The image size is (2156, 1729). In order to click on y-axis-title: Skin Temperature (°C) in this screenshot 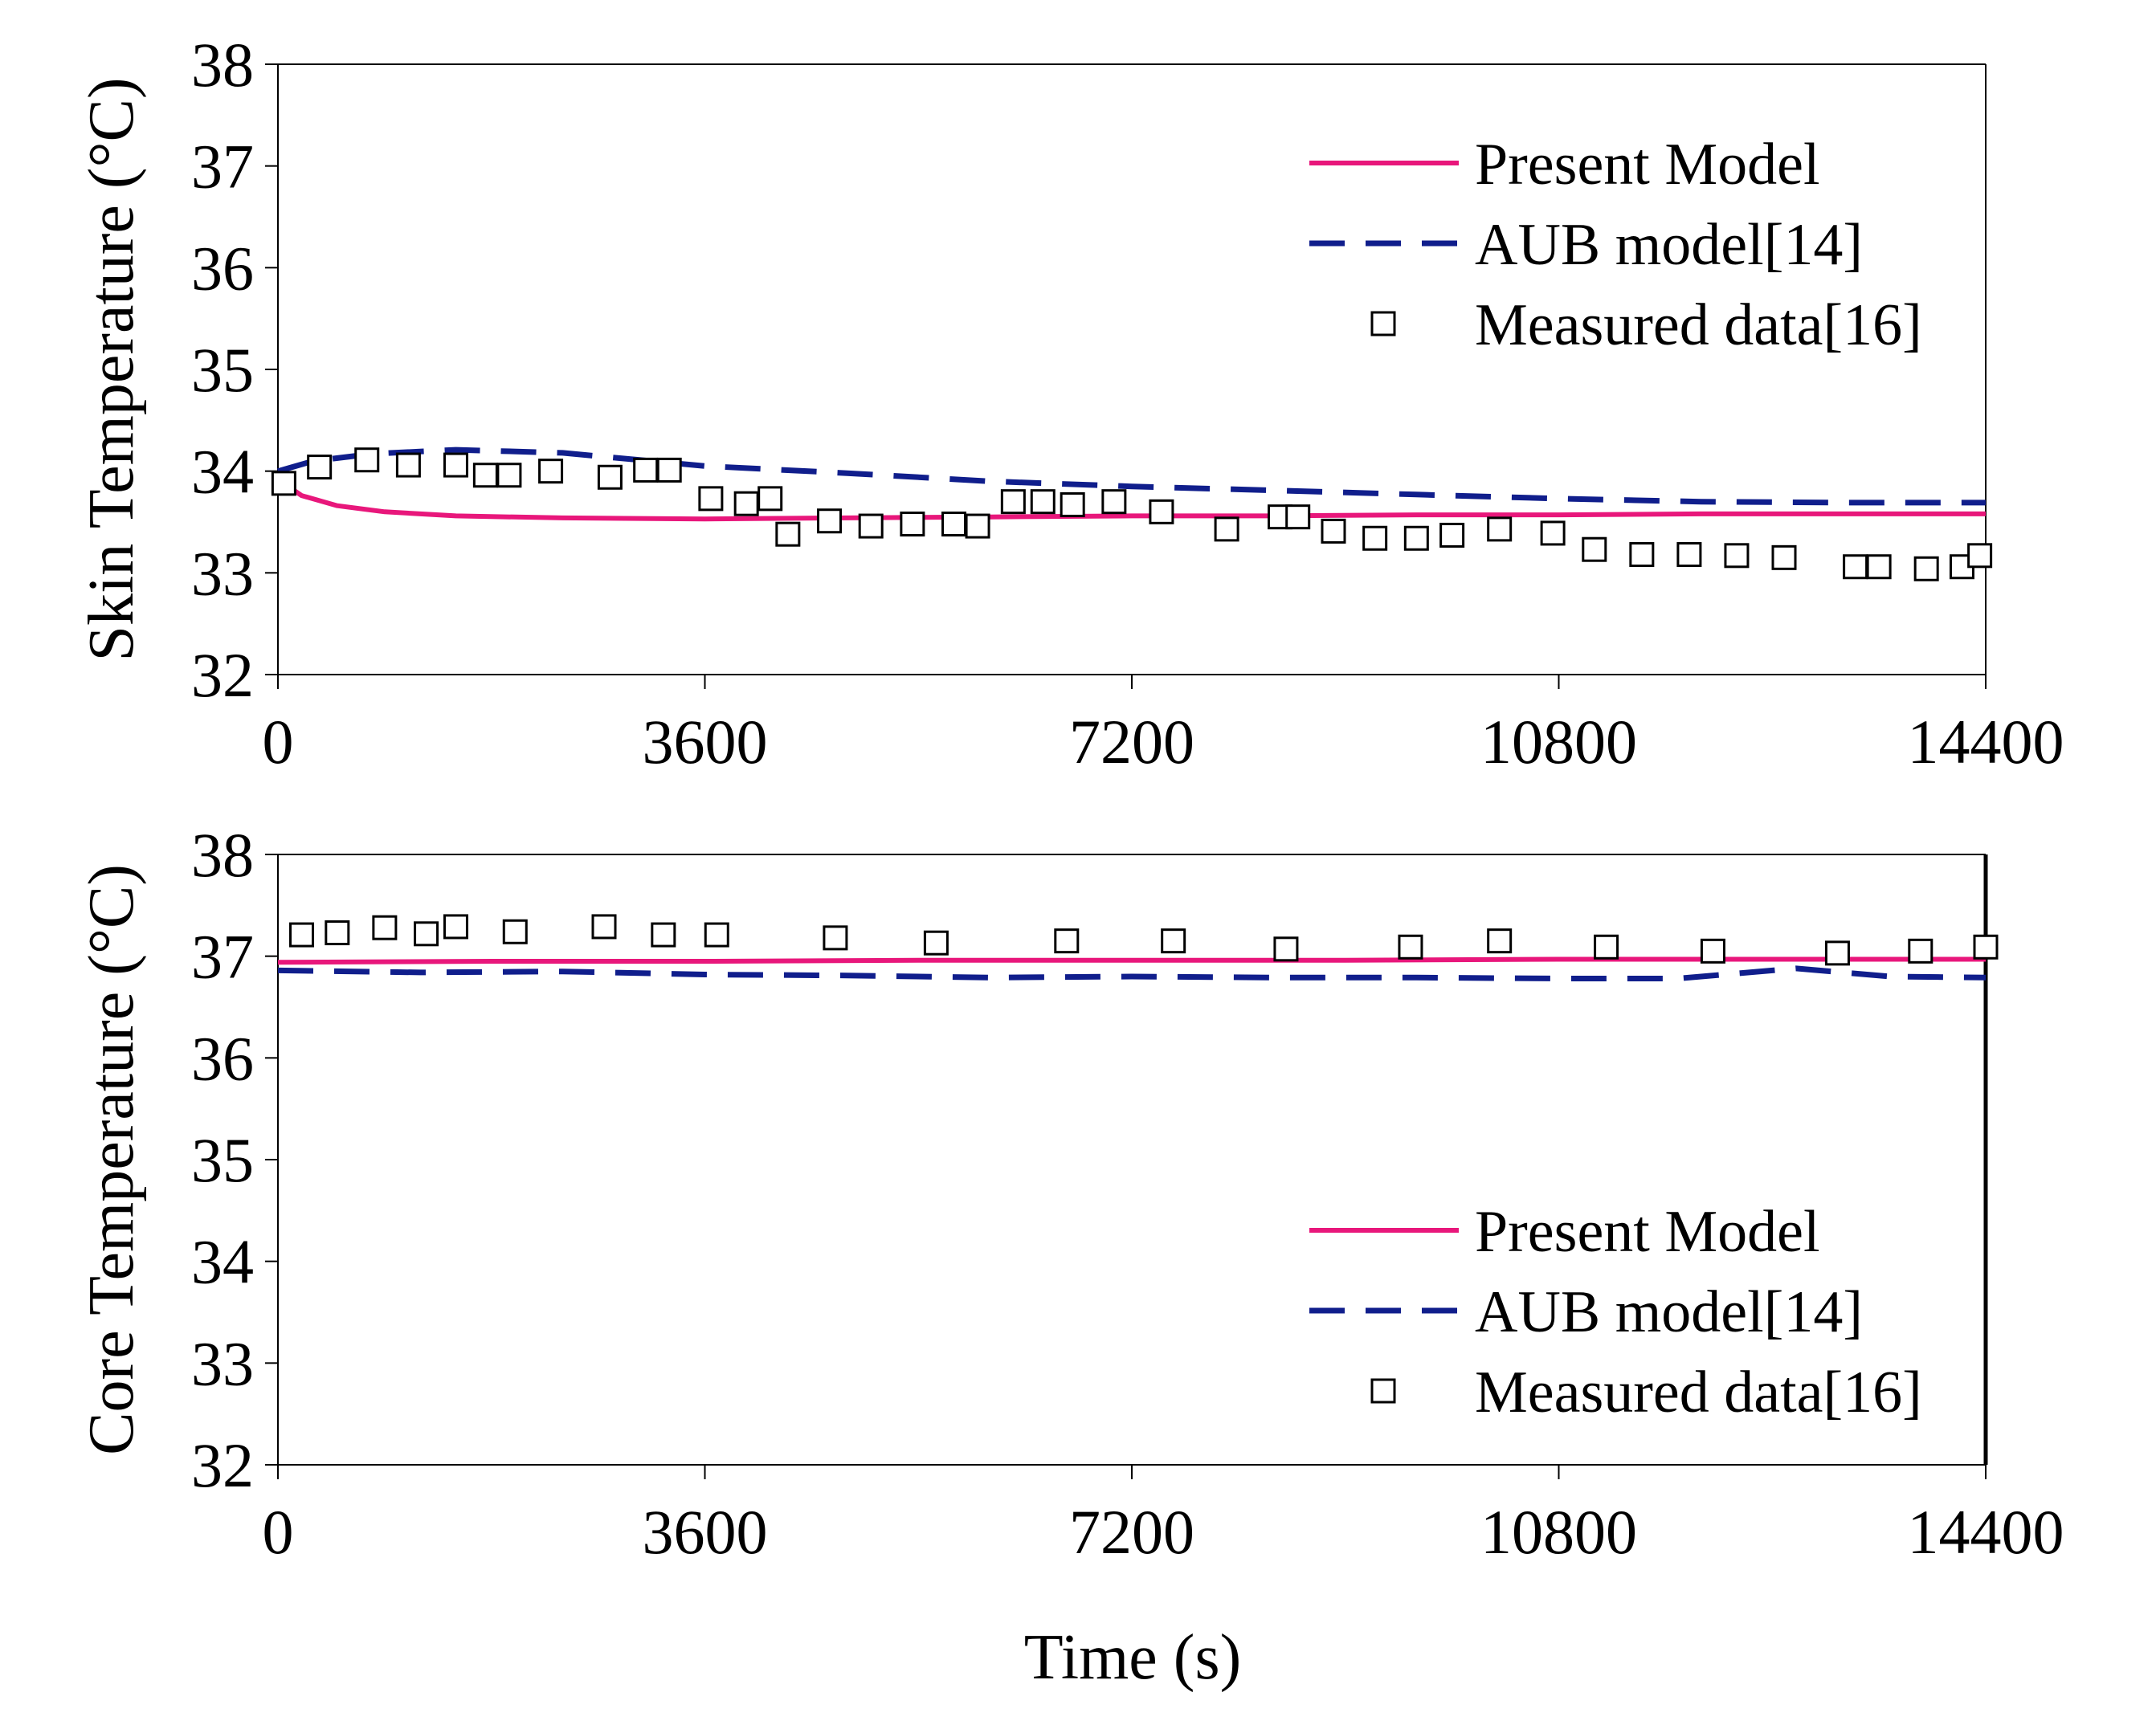, I will do `click(112, 370)`.